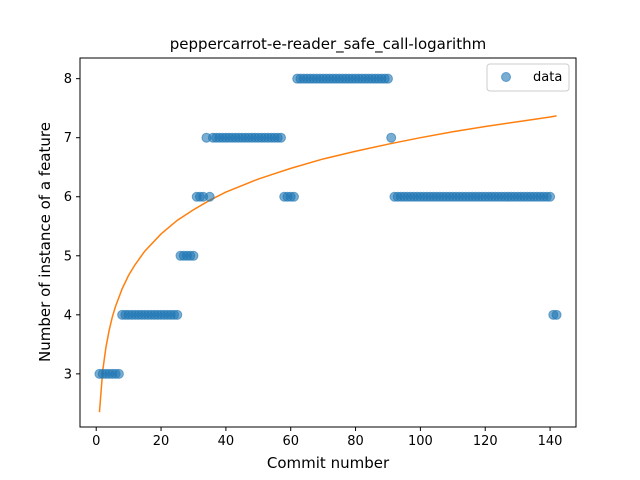 The height and width of the screenshot is (480, 640). What do you see at coordinates (161, 441) in the screenshot?
I see `x-tick-label: 20` at bounding box center [161, 441].